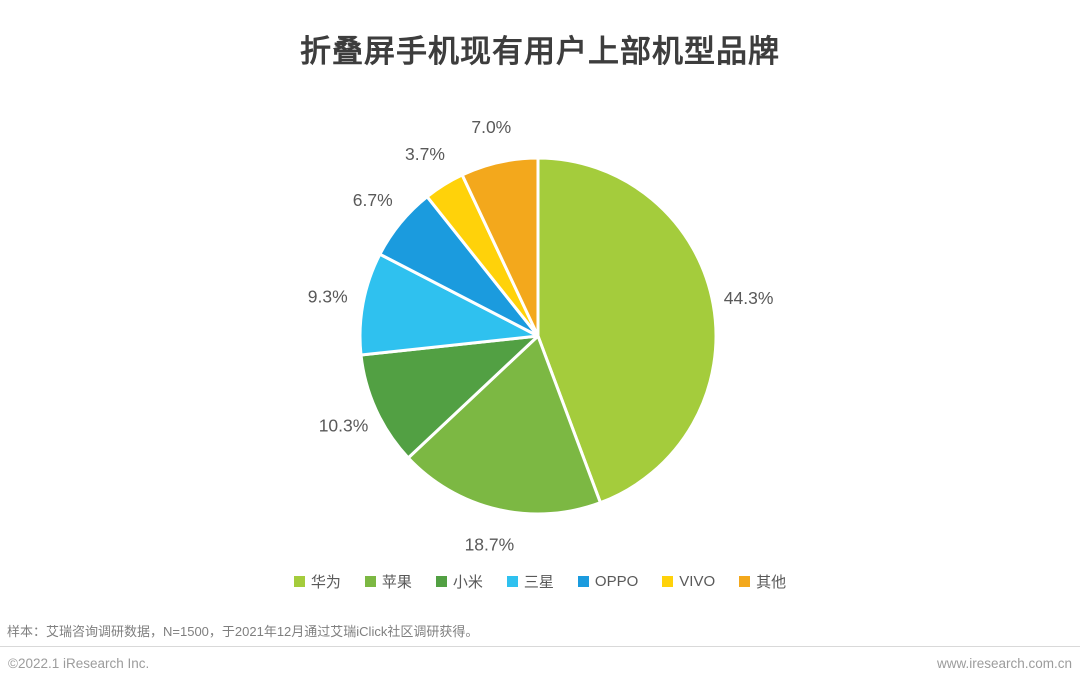 The image size is (1080, 684). I want to click on chart-title: 折叠屏手机现有用户上部机型品牌, so click(540, 51).